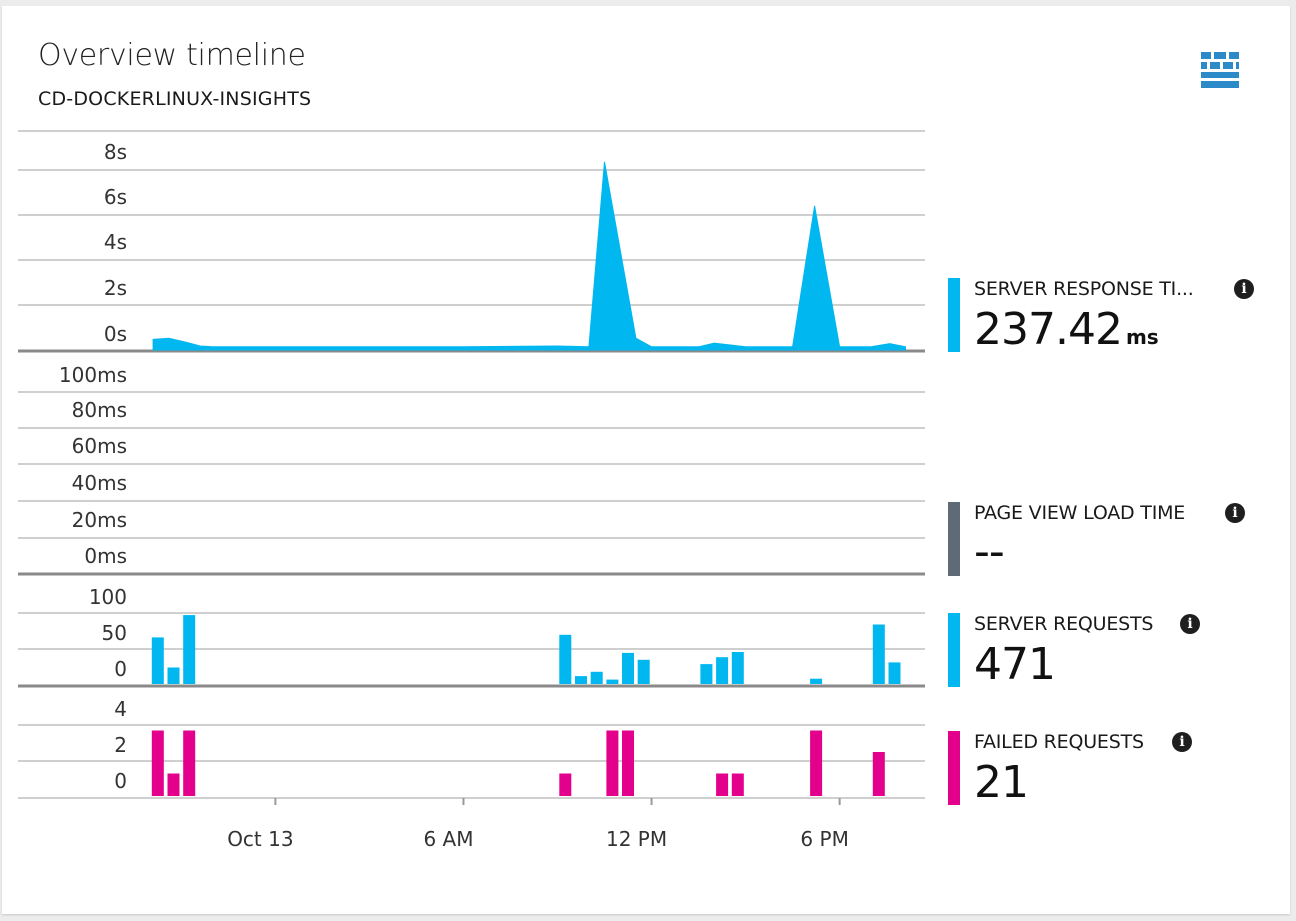  I want to click on failed-requests-value: 21, so click(1001, 782).